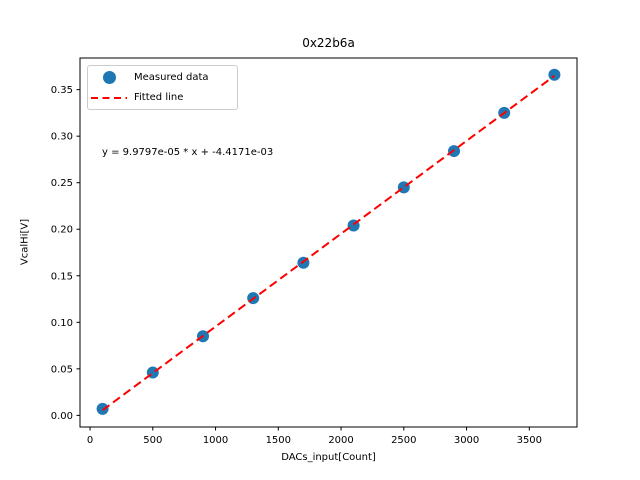 The image size is (640, 480). What do you see at coordinates (25, 242) in the screenshot?
I see `y-axis-label: VcalHi[V]` at bounding box center [25, 242].